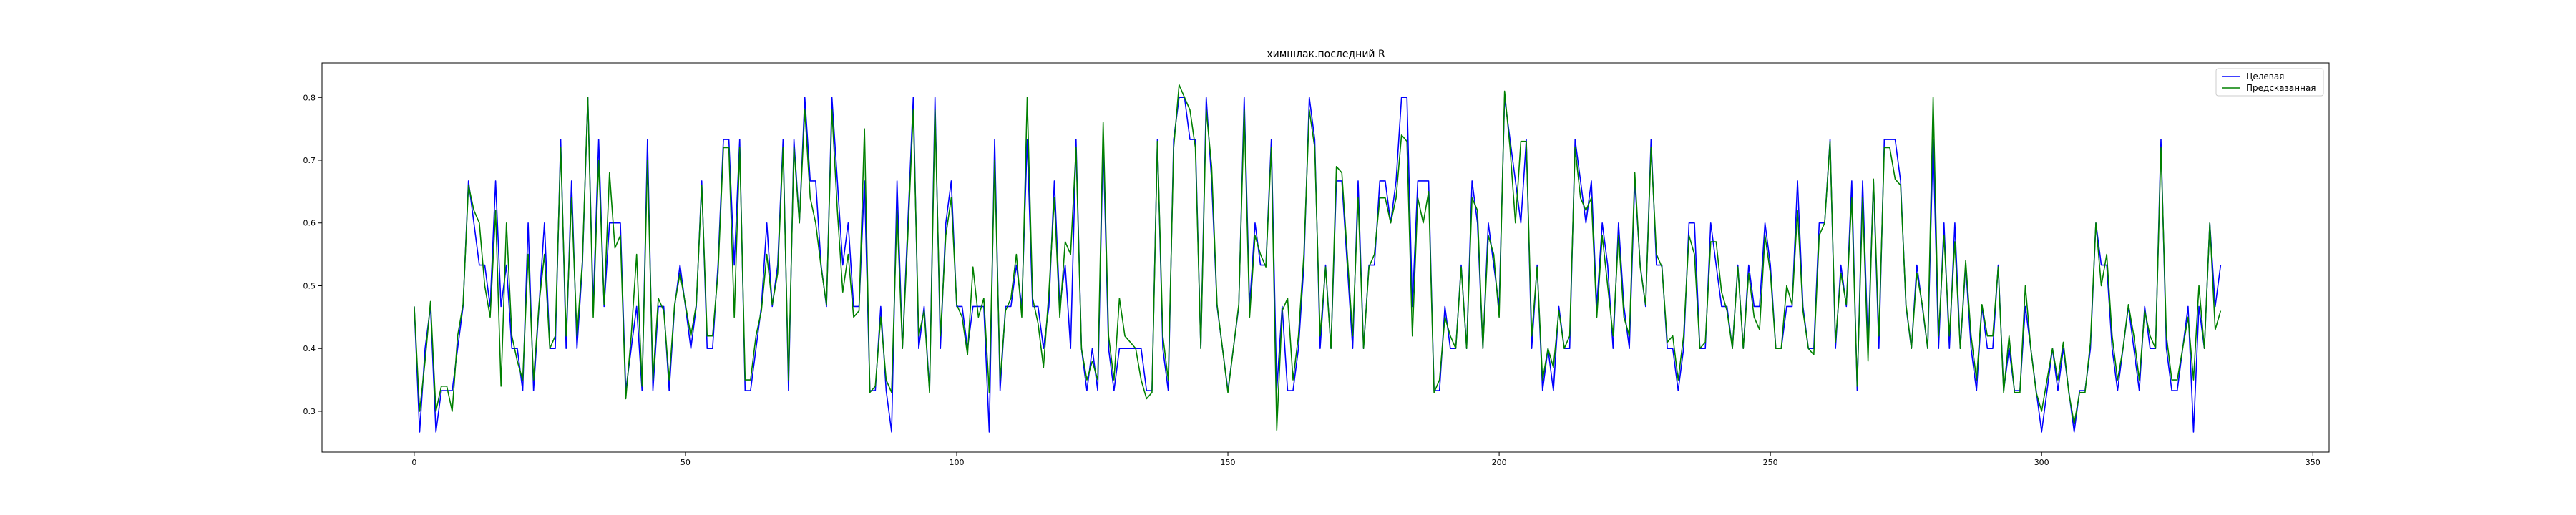  Describe the element at coordinates (309, 412) in the screenshot. I see `y-tick-label: 0.3` at that location.